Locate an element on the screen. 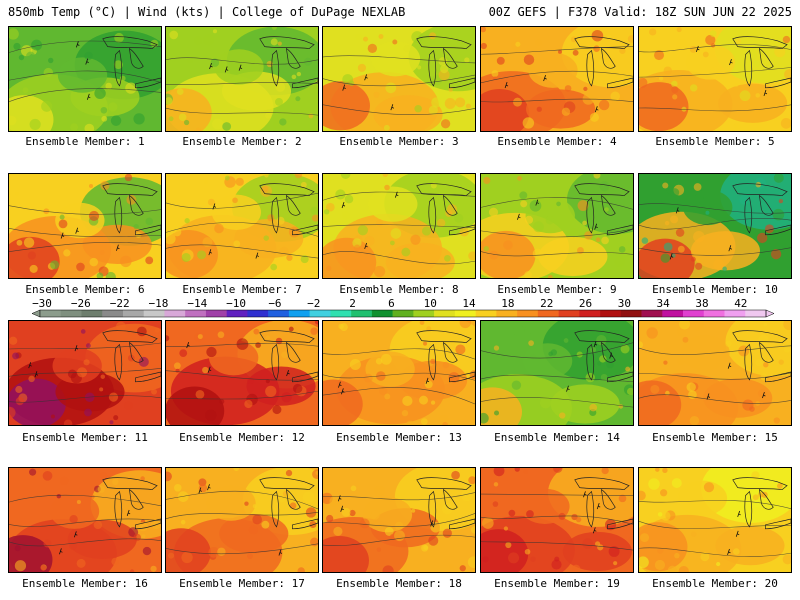  ensemble-member-label: Ensemble Member: 2 is located at coordinates (242, 141).